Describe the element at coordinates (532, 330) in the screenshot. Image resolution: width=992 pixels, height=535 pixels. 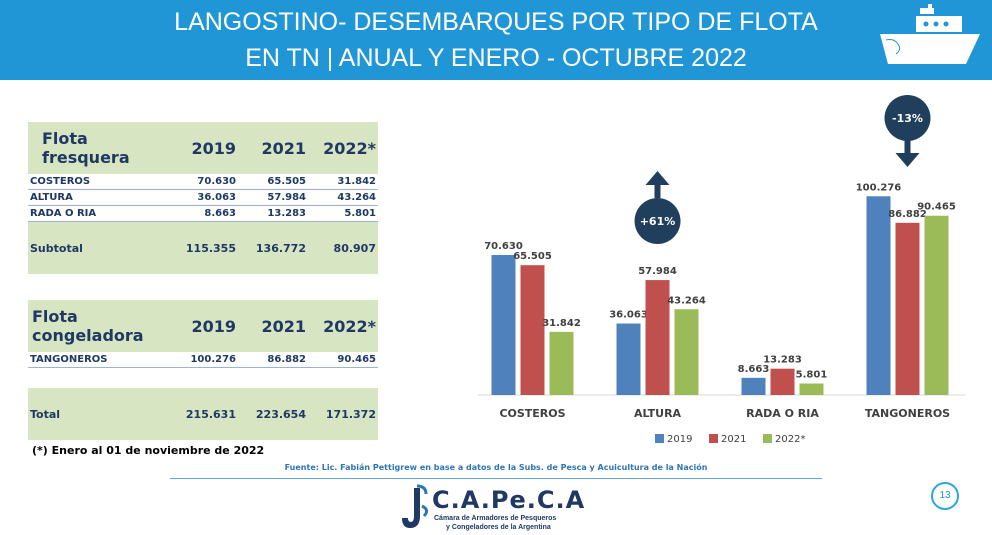
I see `bar-costeros-2021` at that location.